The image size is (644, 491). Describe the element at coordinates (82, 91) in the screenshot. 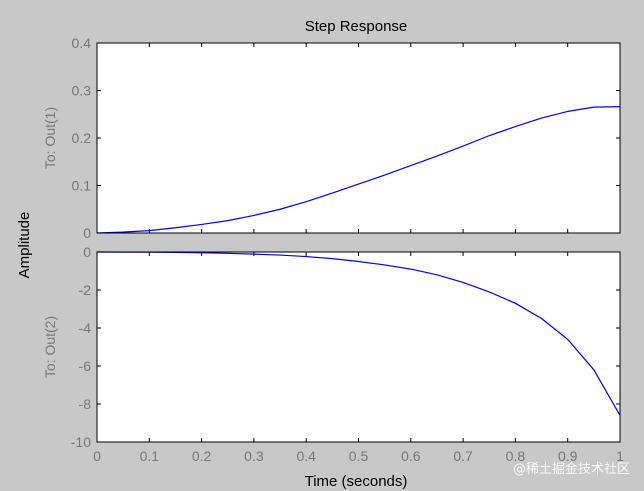

I see `y-tick-label: 0.3` at that location.